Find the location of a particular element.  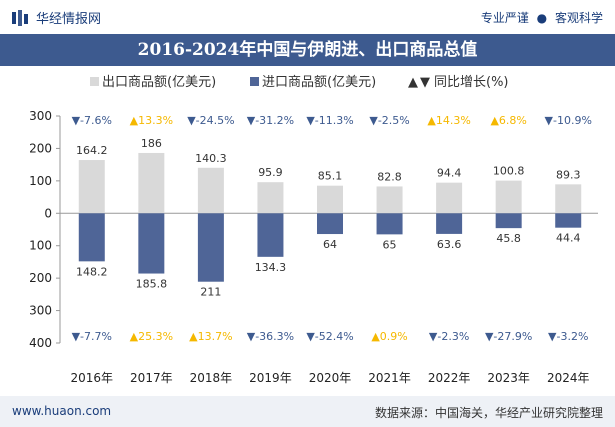

export-growth-label: ▼-10.9% is located at coordinates (568, 120).